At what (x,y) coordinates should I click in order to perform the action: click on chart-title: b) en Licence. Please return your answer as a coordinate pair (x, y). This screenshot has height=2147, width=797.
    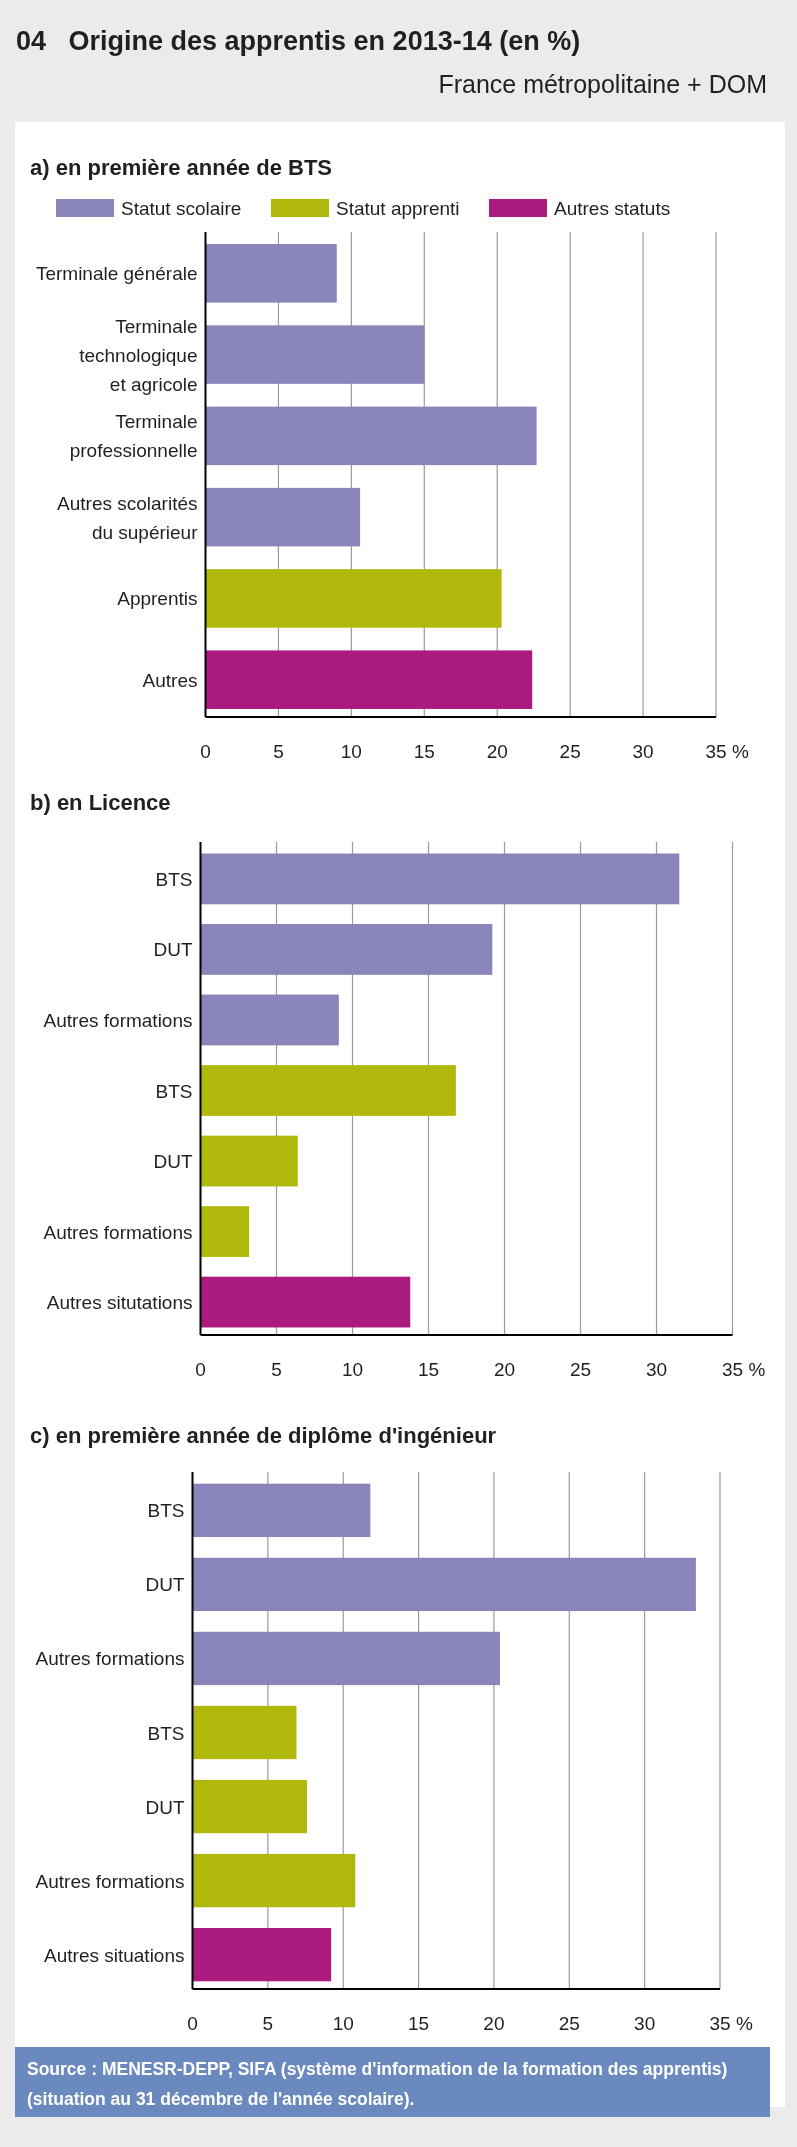
    Looking at the image, I should click on (100, 802).